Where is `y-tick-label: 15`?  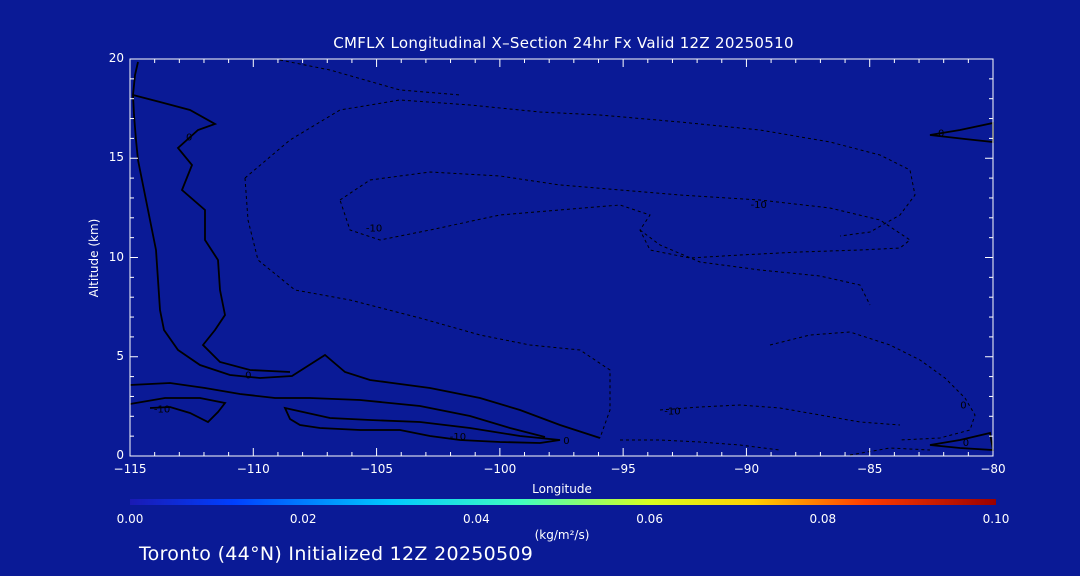 y-tick-label: 15 is located at coordinates (116, 157).